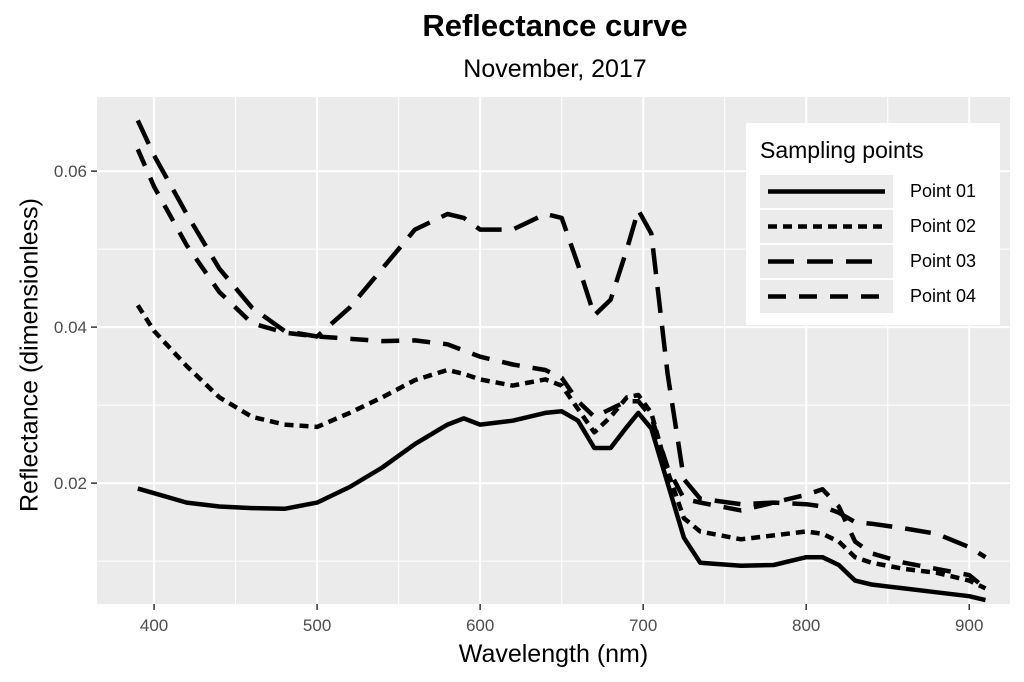  I want to click on x-tick-label: 700, so click(643, 625).